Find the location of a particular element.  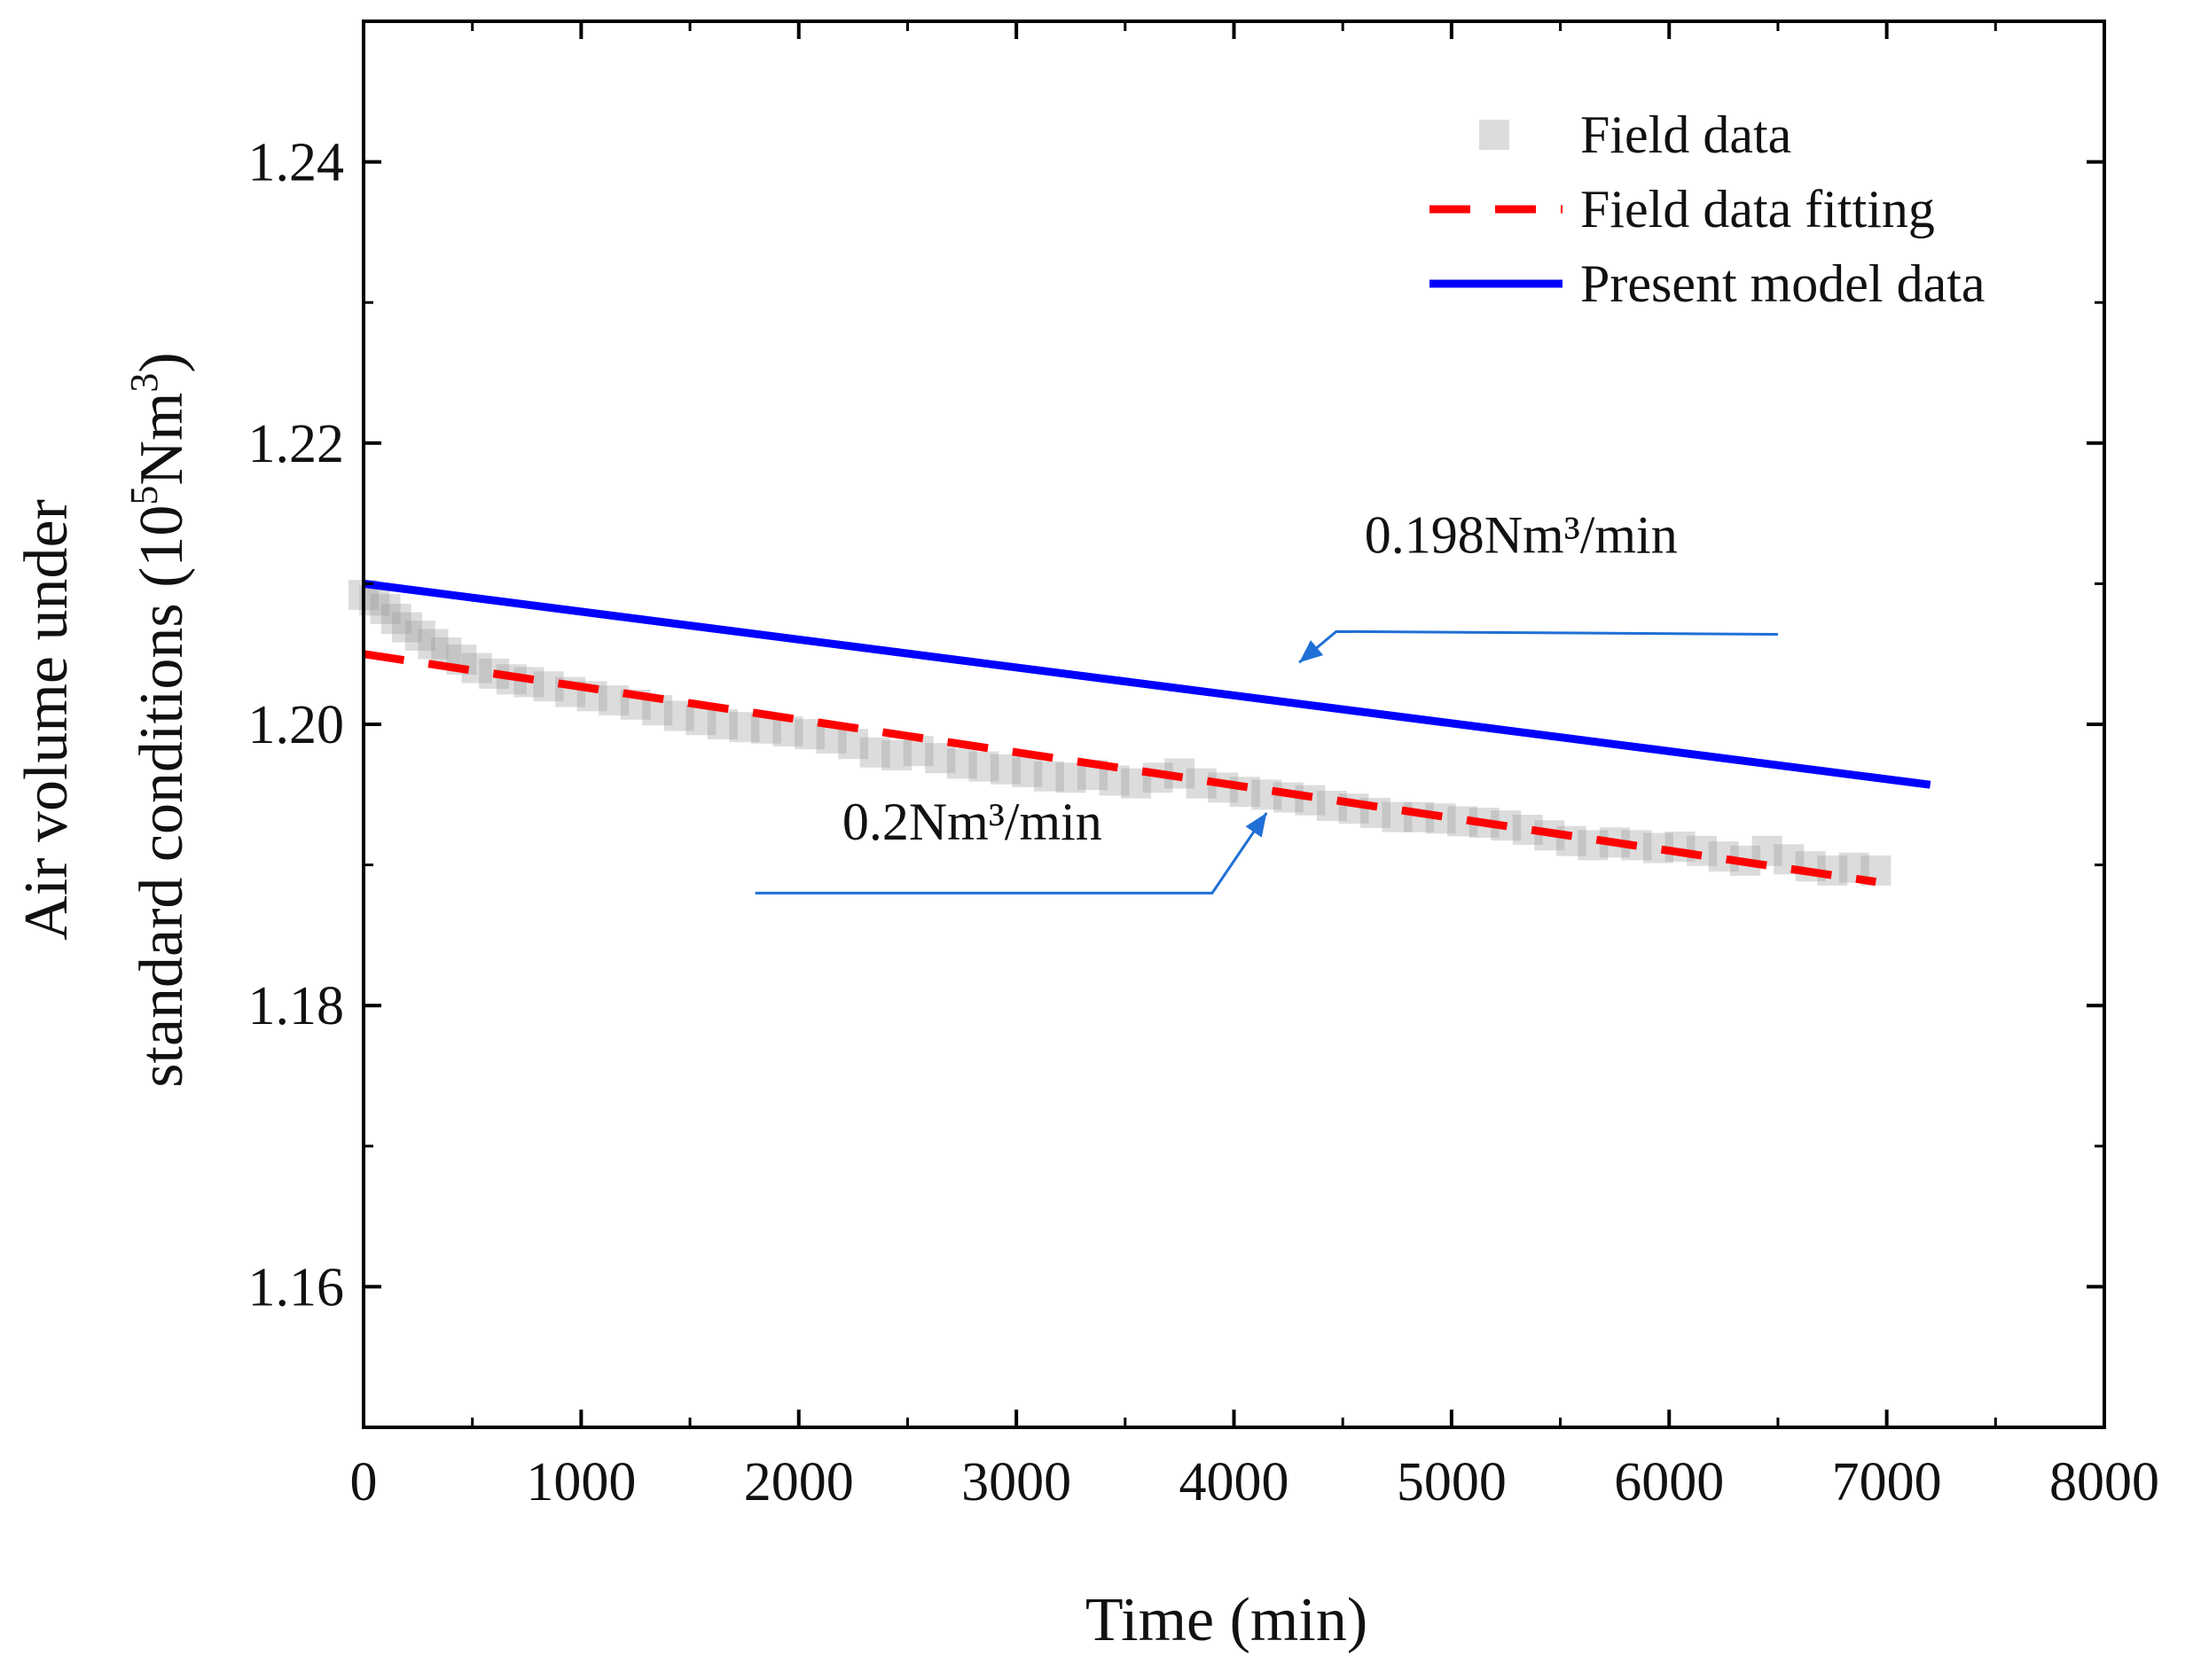

y-axis-label-line2: standard conditions (105Nm3) is located at coordinates (159, 719).